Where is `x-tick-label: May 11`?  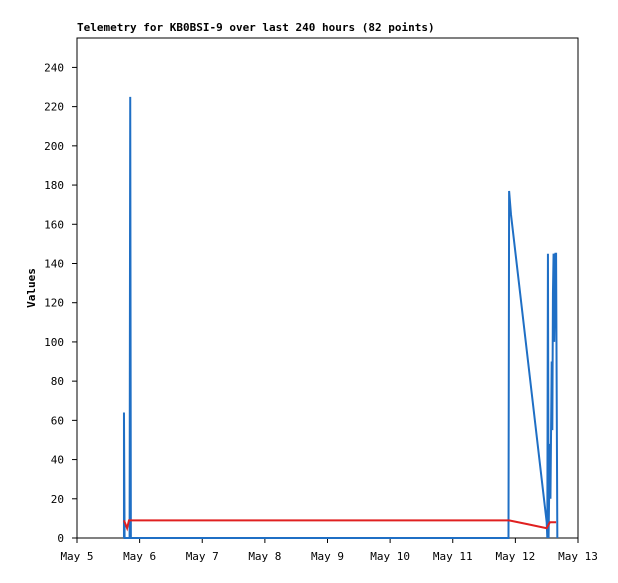
x-tick-label: May 11 is located at coordinates (453, 556).